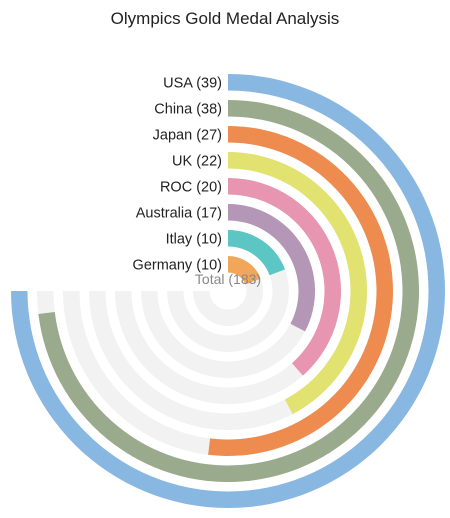 The width and height of the screenshot is (450, 518). Describe the element at coordinates (197, 161) in the screenshot. I see `category-label: UK (22)` at that location.